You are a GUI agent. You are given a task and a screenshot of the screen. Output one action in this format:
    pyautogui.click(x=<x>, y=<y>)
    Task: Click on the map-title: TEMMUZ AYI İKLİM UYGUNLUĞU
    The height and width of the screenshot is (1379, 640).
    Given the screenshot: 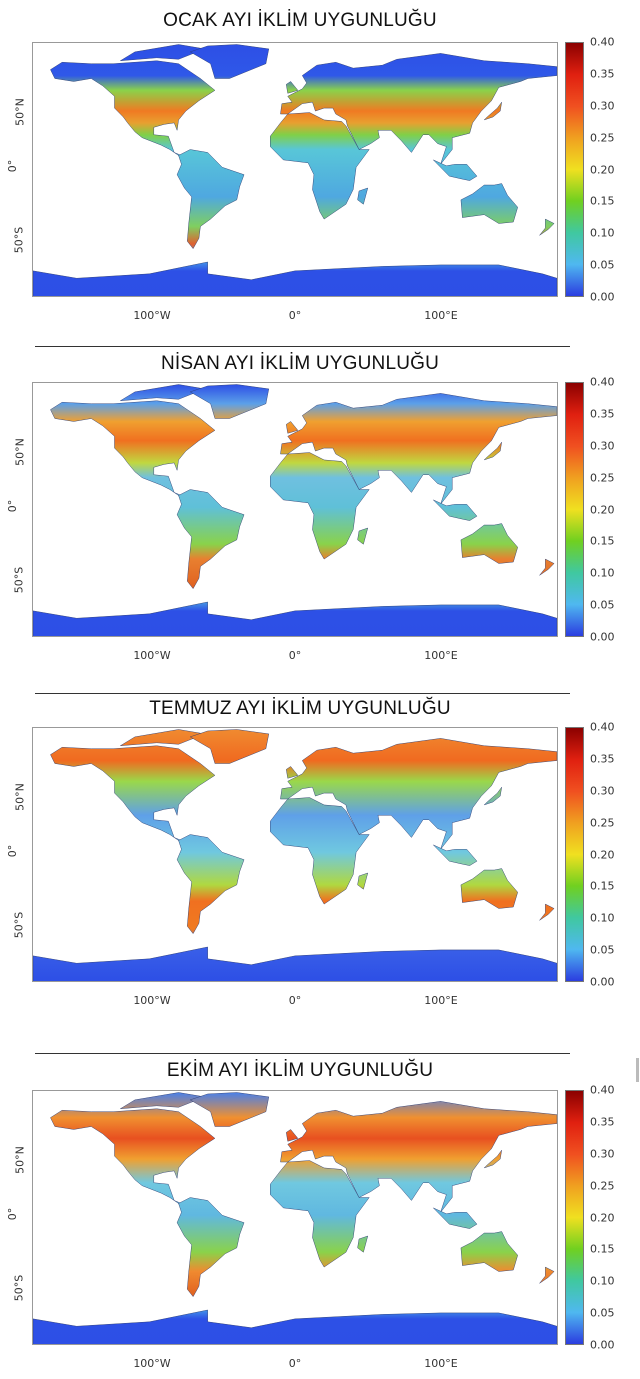 What is the action you would take?
    pyautogui.click(x=300, y=708)
    